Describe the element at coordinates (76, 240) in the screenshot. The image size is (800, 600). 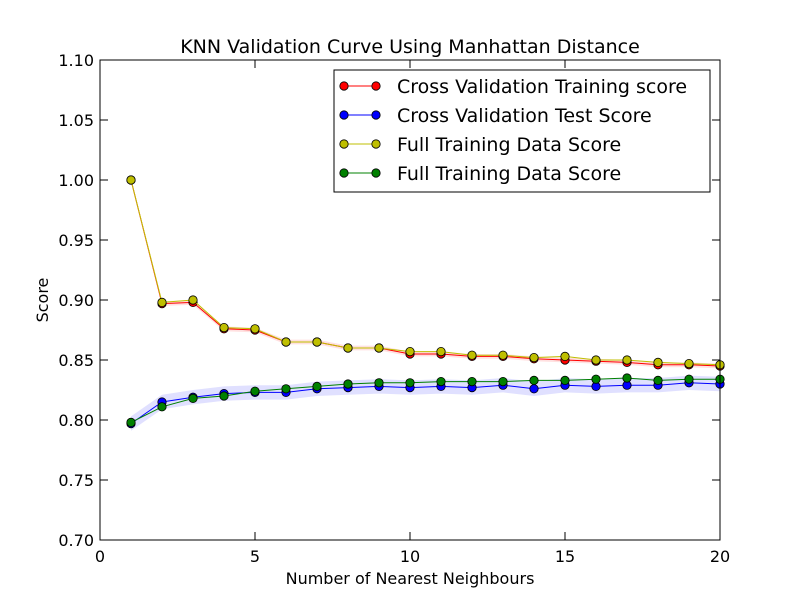
I see `y-tick-label: 0.95` at that location.